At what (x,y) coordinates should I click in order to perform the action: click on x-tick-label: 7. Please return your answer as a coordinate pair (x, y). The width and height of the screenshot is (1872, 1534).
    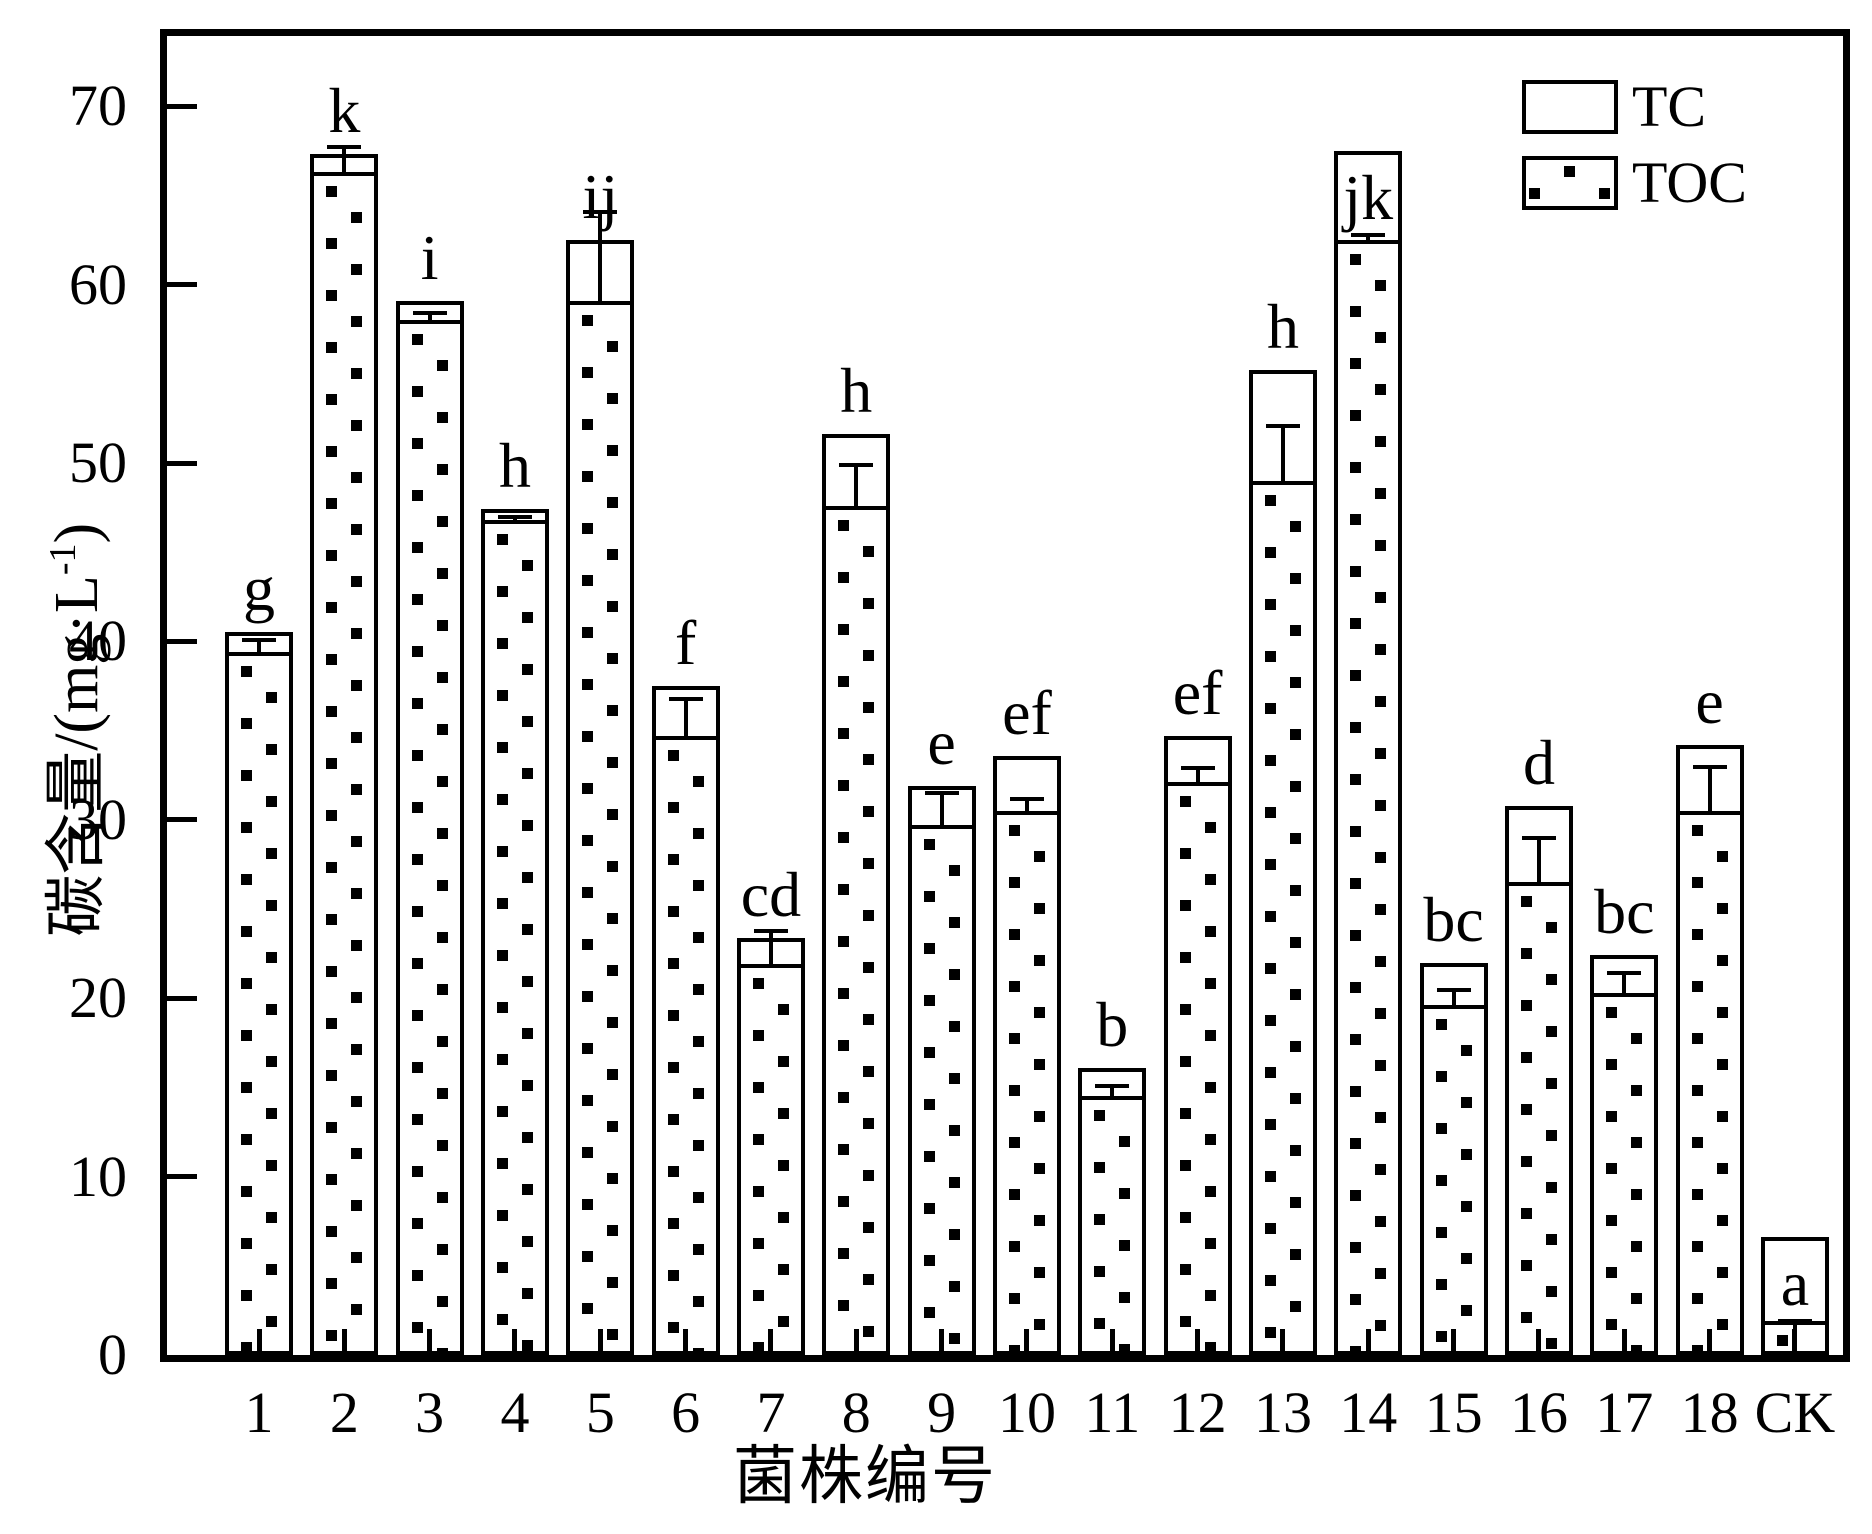
    Looking at the image, I should click on (771, 1412).